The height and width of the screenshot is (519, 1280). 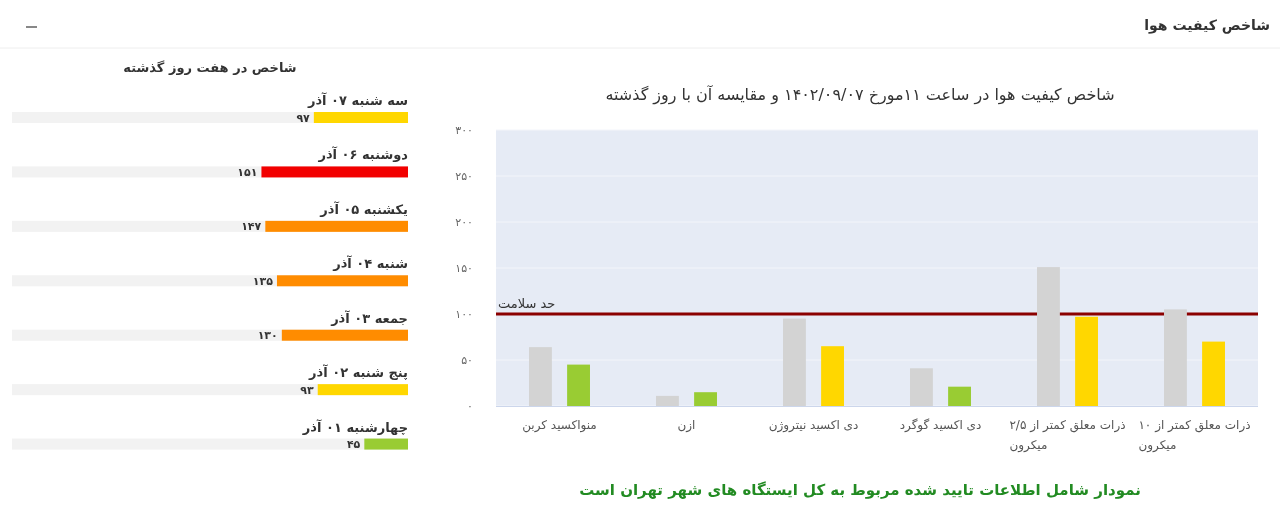 What do you see at coordinates (363, 208) in the screenshot?
I see `y-tick-label: یکشنبه ۰۵ آذر` at bounding box center [363, 208].